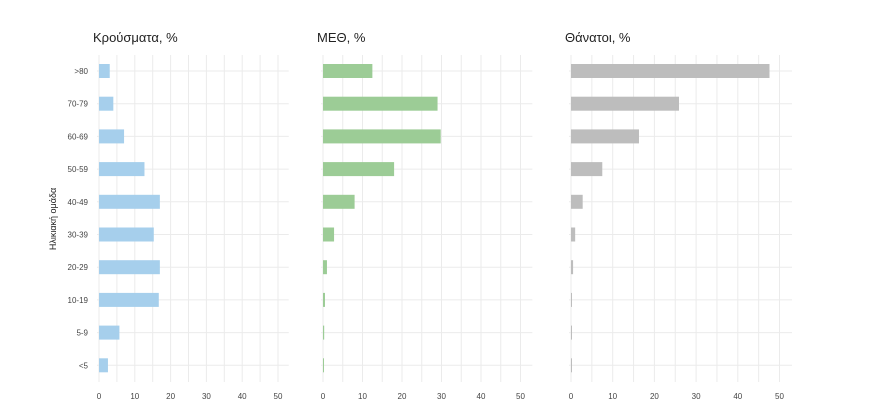 Image resolution: width=880 pixels, height=417 pixels. Describe the element at coordinates (78, 169) in the screenshot. I see `y-tick-label: 50-59` at that location.